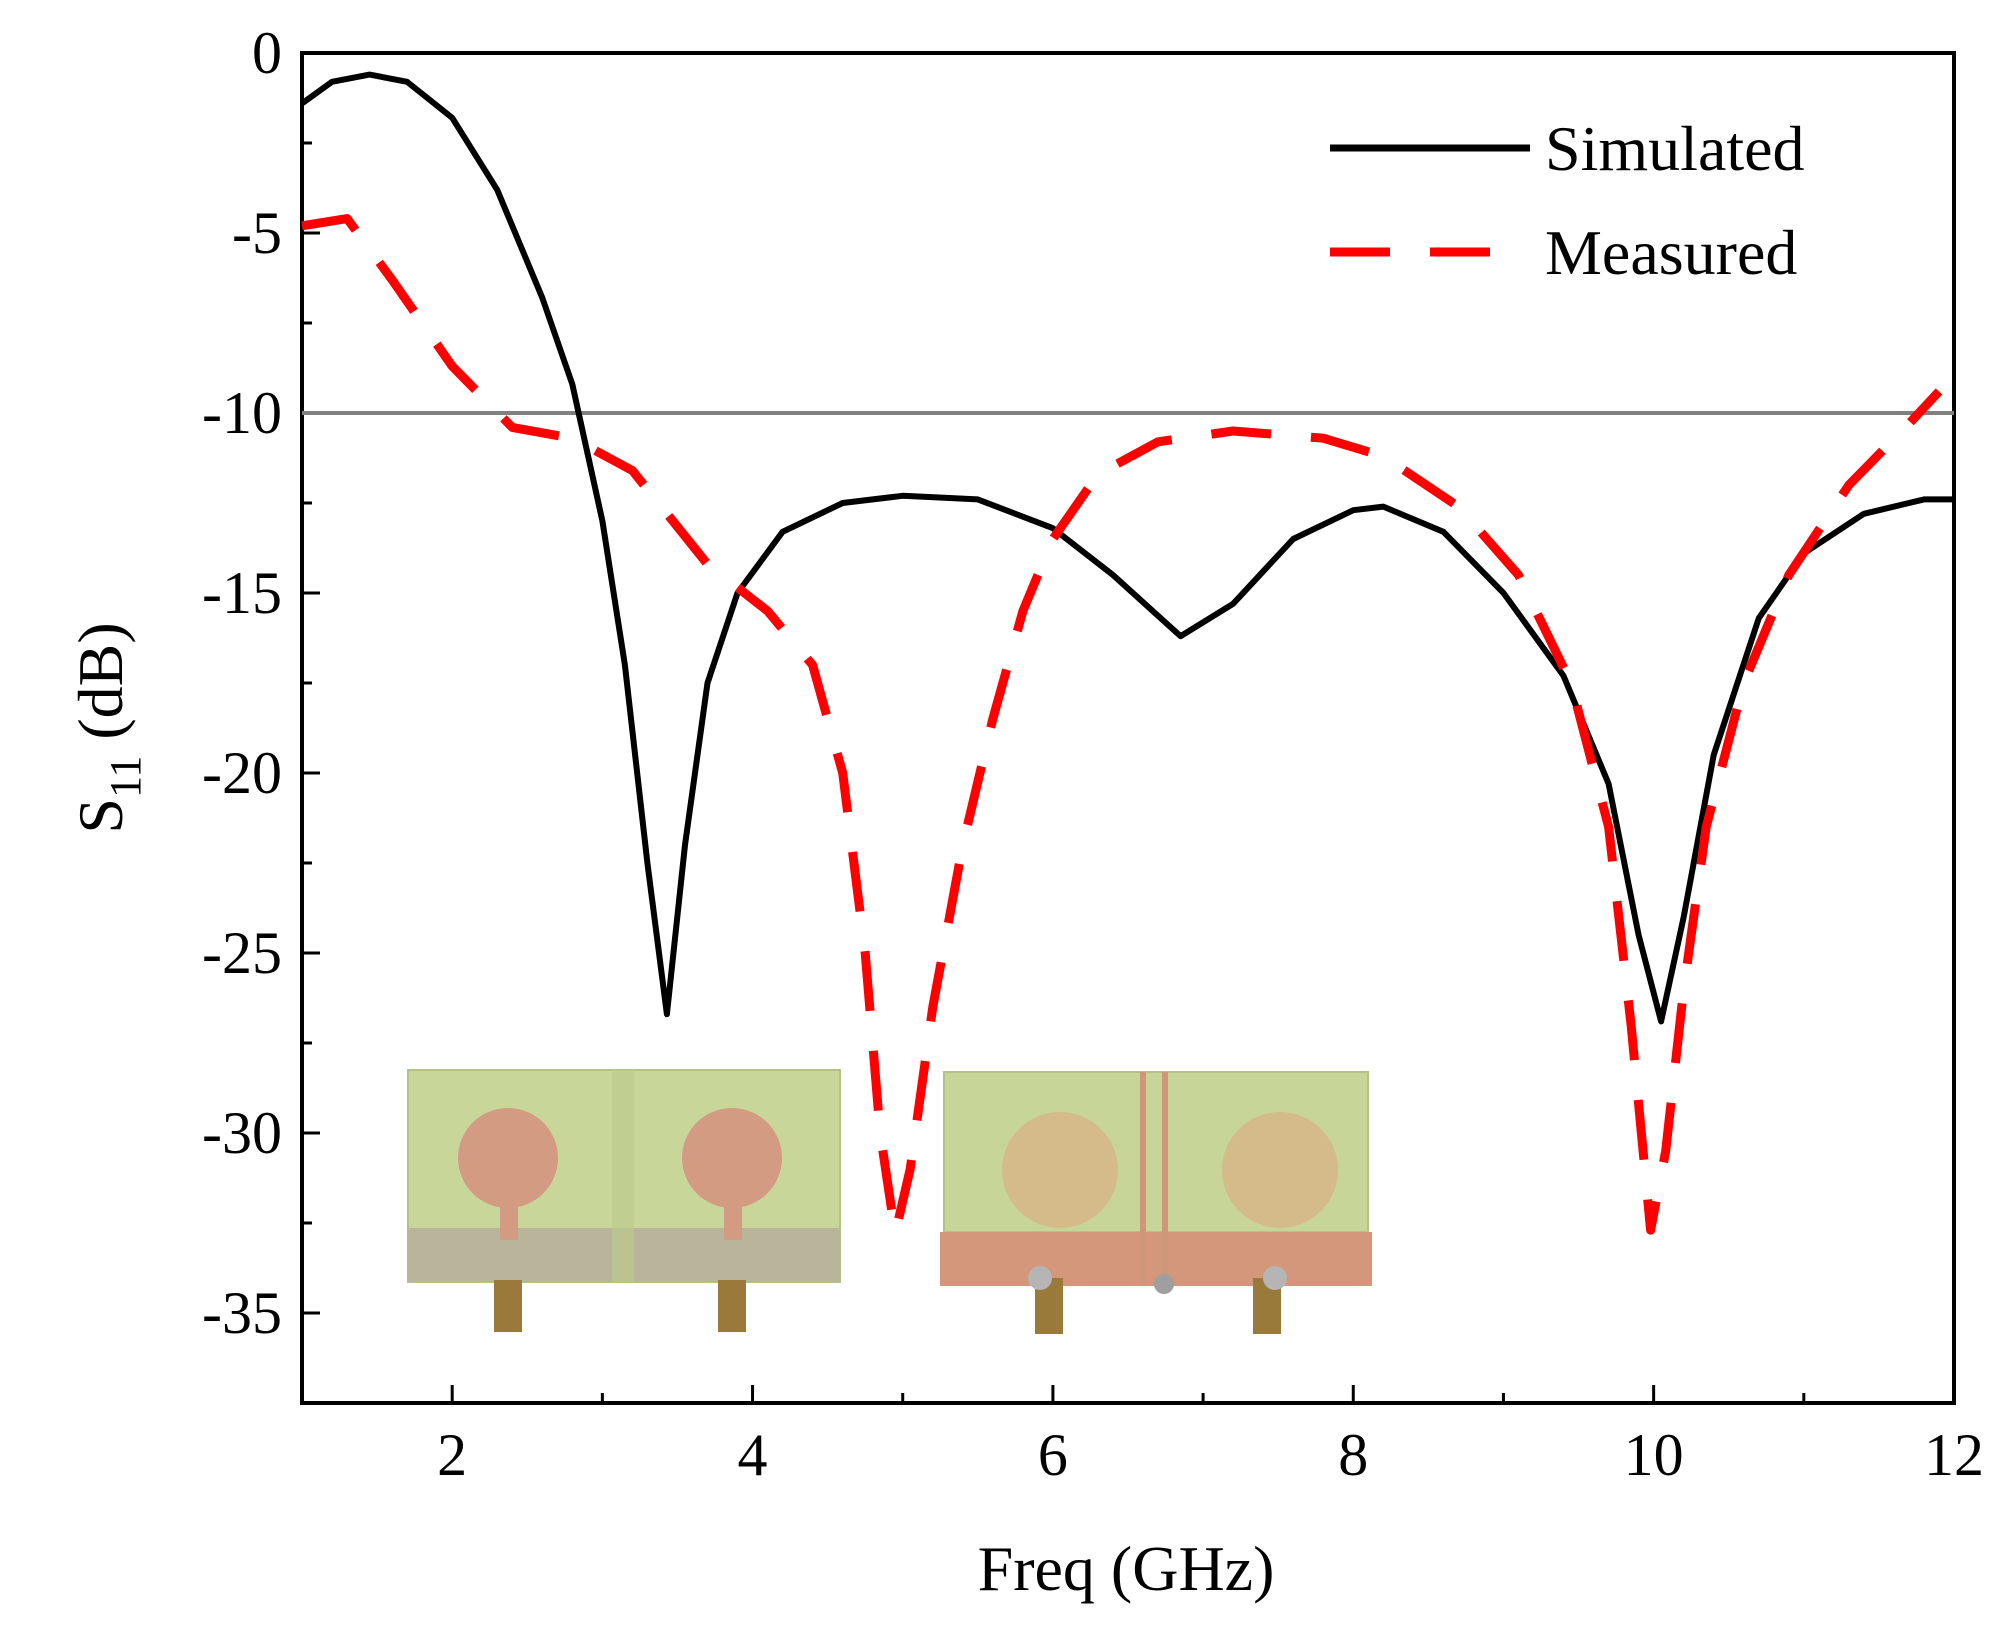 The height and width of the screenshot is (1630, 2012). What do you see at coordinates (1142, 1436) in the screenshot?
I see `x-axis-ticks: 2 4 6 8 10 12` at bounding box center [1142, 1436].